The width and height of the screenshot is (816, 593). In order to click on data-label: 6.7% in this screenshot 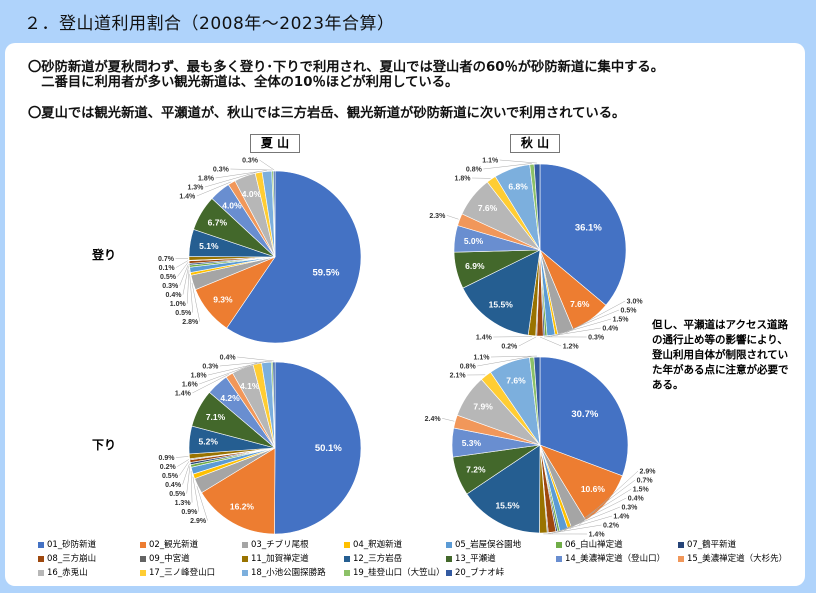, I will do `click(218, 223)`.